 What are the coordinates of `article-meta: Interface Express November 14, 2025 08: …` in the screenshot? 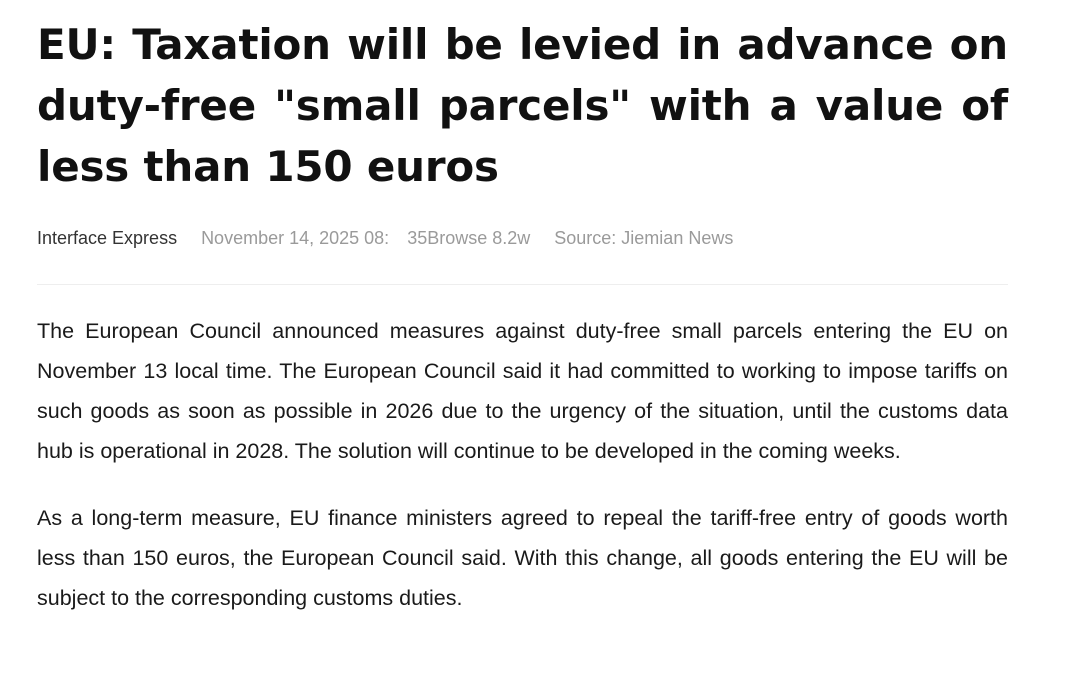 It's located at (522, 238).